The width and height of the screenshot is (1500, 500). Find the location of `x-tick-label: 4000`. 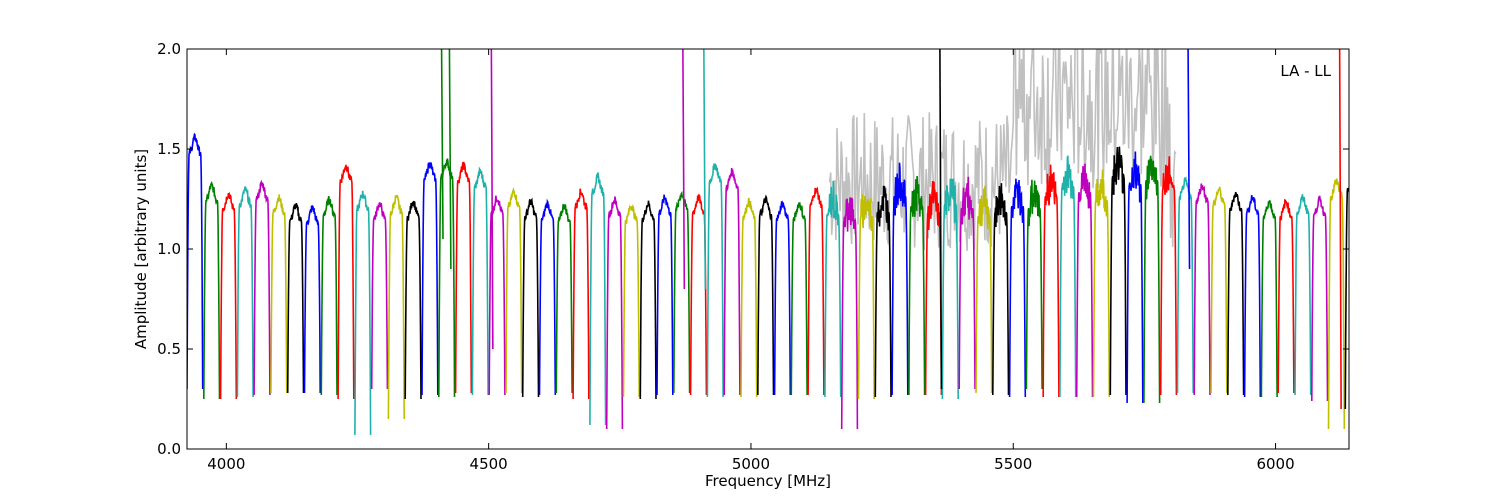

x-tick-label: 4000 is located at coordinates (226, 464).